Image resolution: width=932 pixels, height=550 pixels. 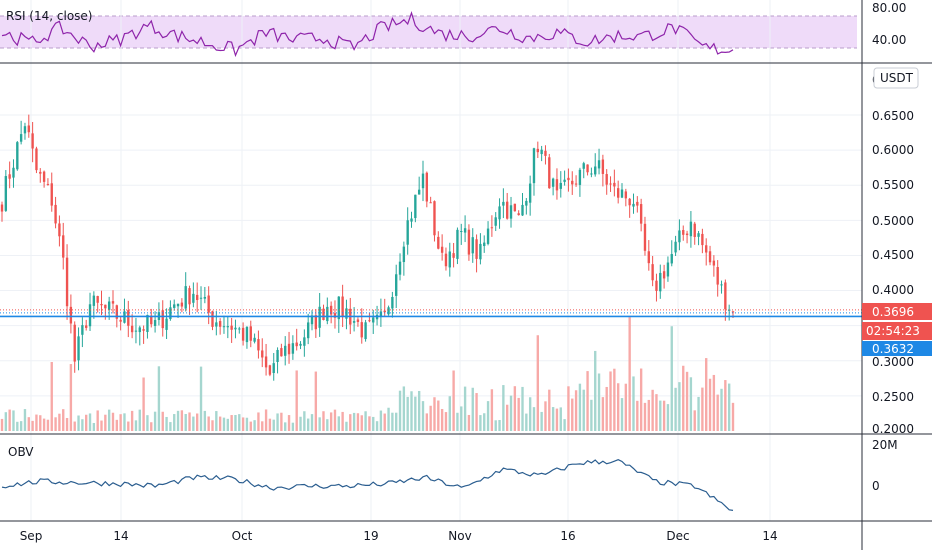 What do you see at coordinates (567, 536) in the screenshot?
I see `time-label-nov-16: 16` at bounding box center [567, 536].